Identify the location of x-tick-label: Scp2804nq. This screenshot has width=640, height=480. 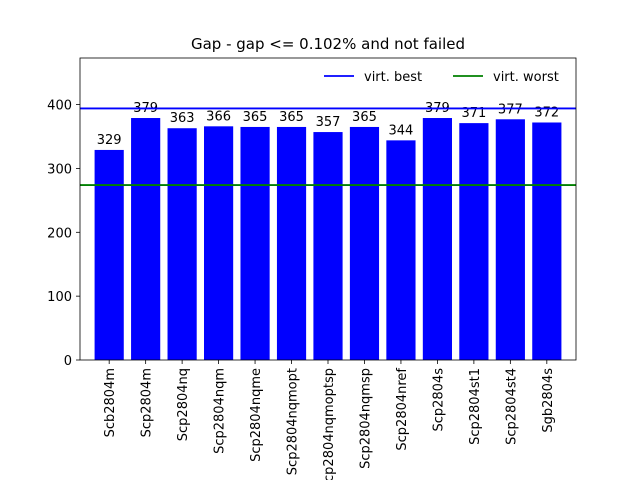
(183, 404).